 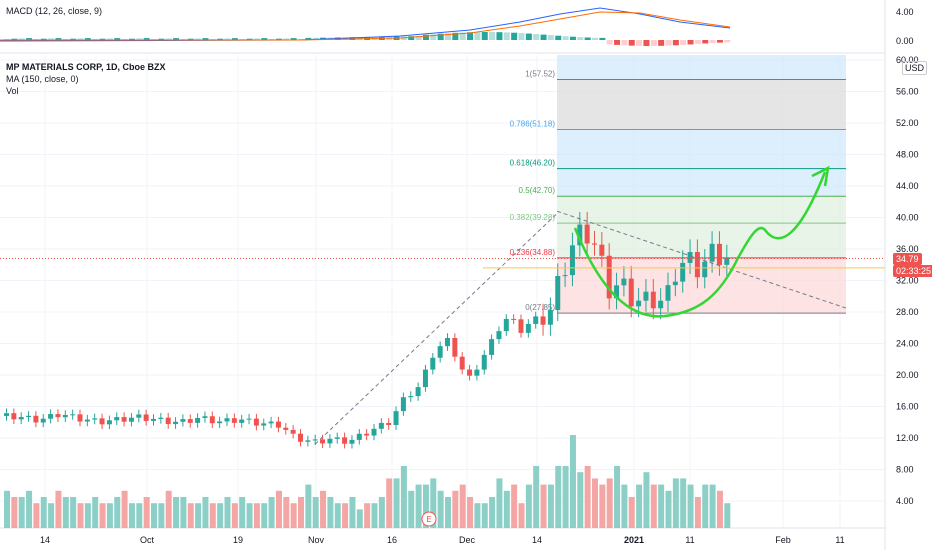 What do you see at coordinates (905, 501) in the screenshot?
I see `price-tick-label: 4.00` at bounding box center [905, 501].